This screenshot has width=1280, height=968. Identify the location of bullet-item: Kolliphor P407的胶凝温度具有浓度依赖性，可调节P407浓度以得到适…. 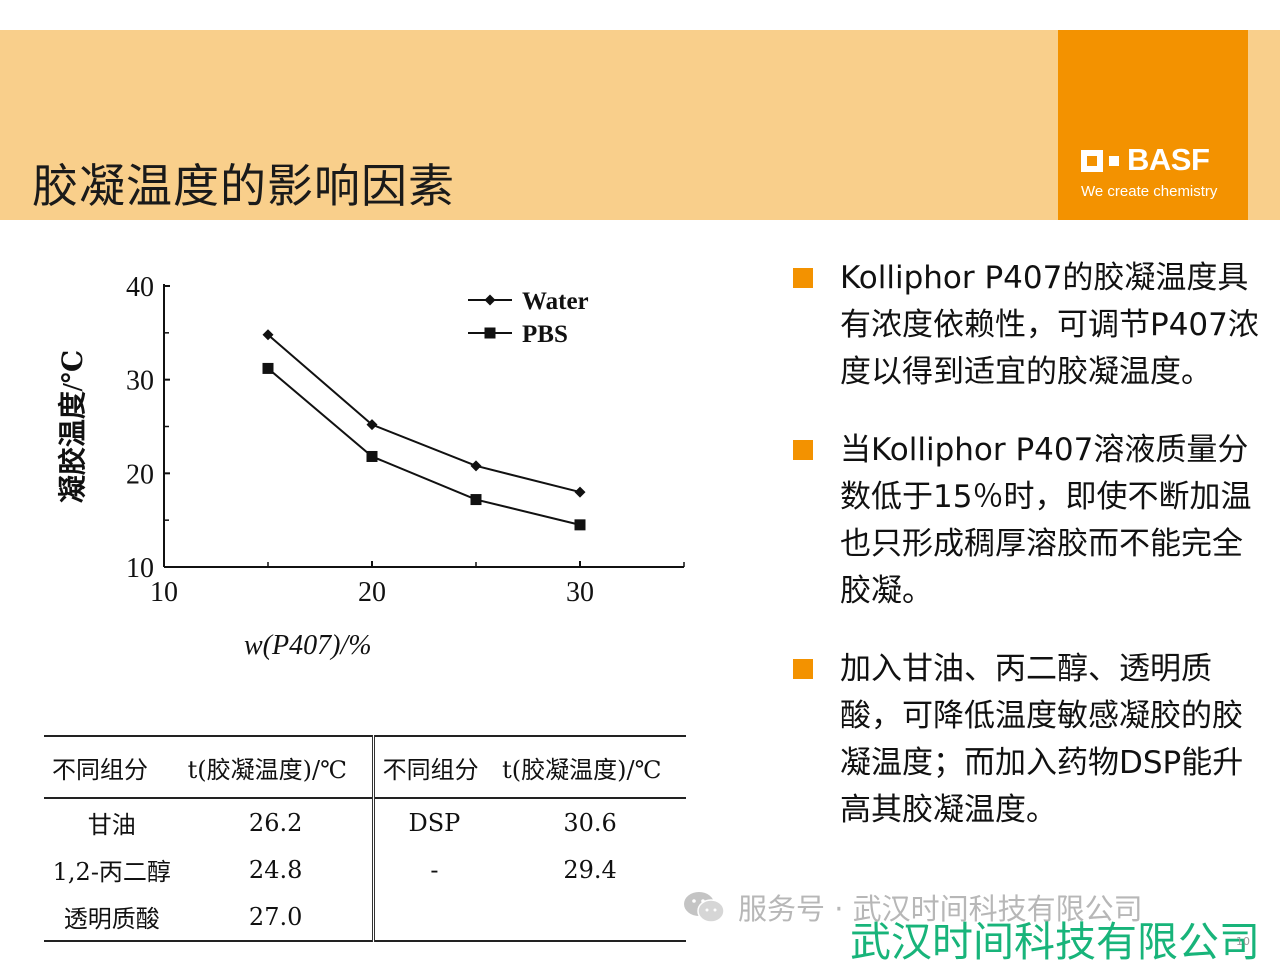
(1033, 325).